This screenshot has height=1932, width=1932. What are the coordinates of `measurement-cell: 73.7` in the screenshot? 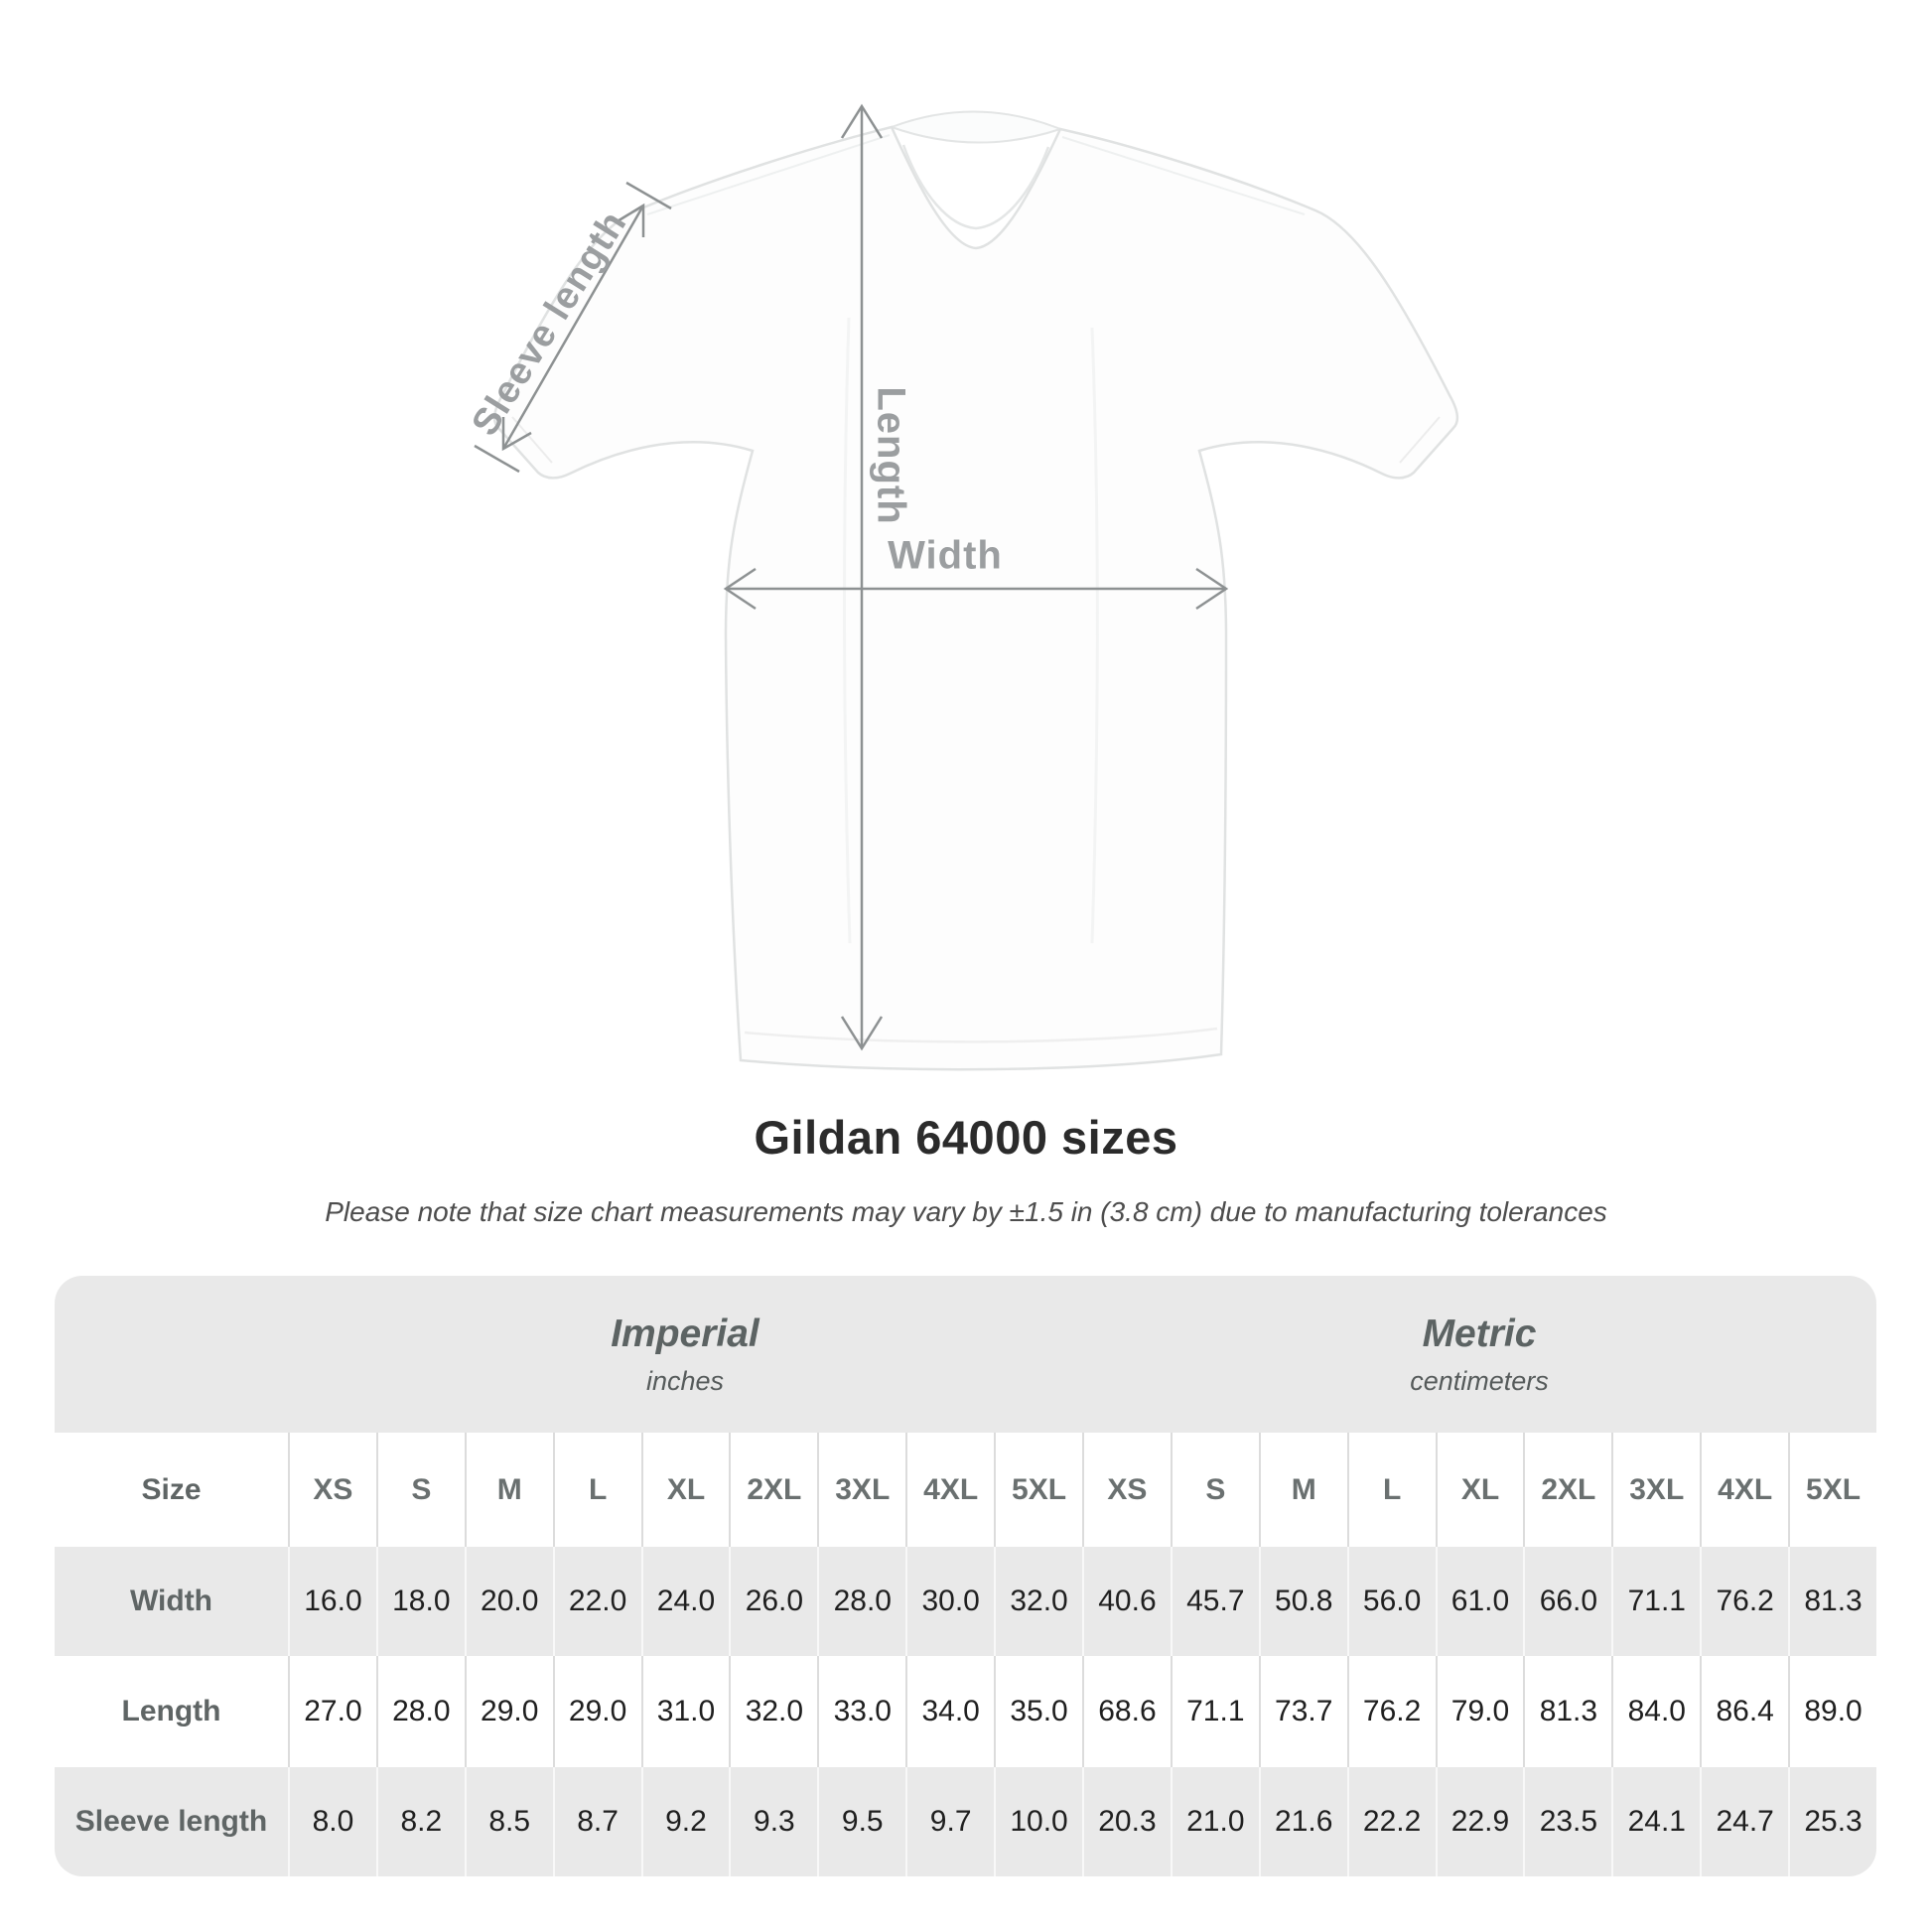 It's located at (1302, 1711).